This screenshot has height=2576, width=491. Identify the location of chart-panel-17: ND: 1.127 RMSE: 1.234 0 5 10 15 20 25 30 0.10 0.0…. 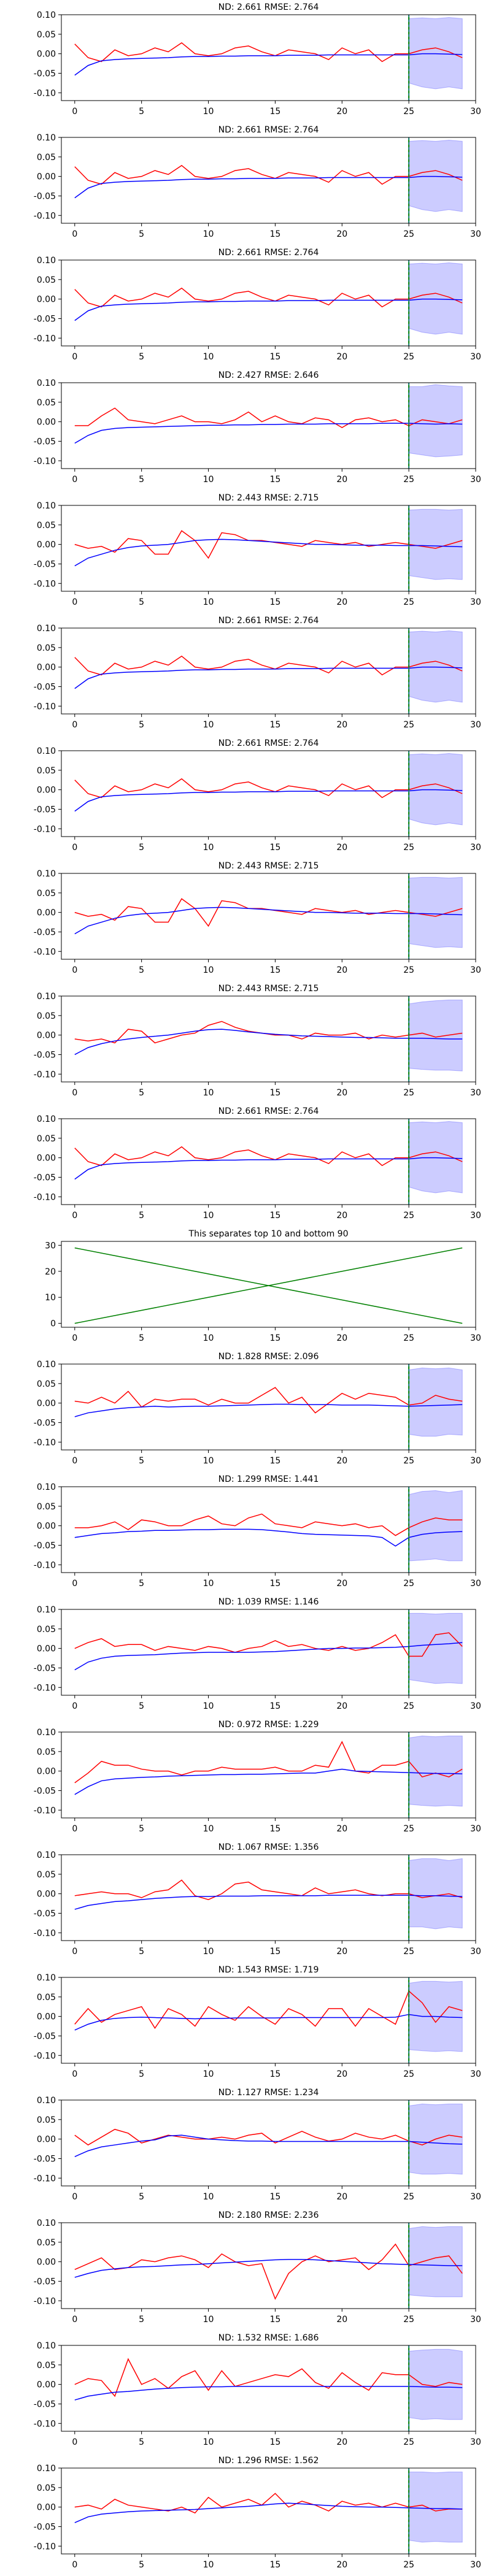
(258, 2145).